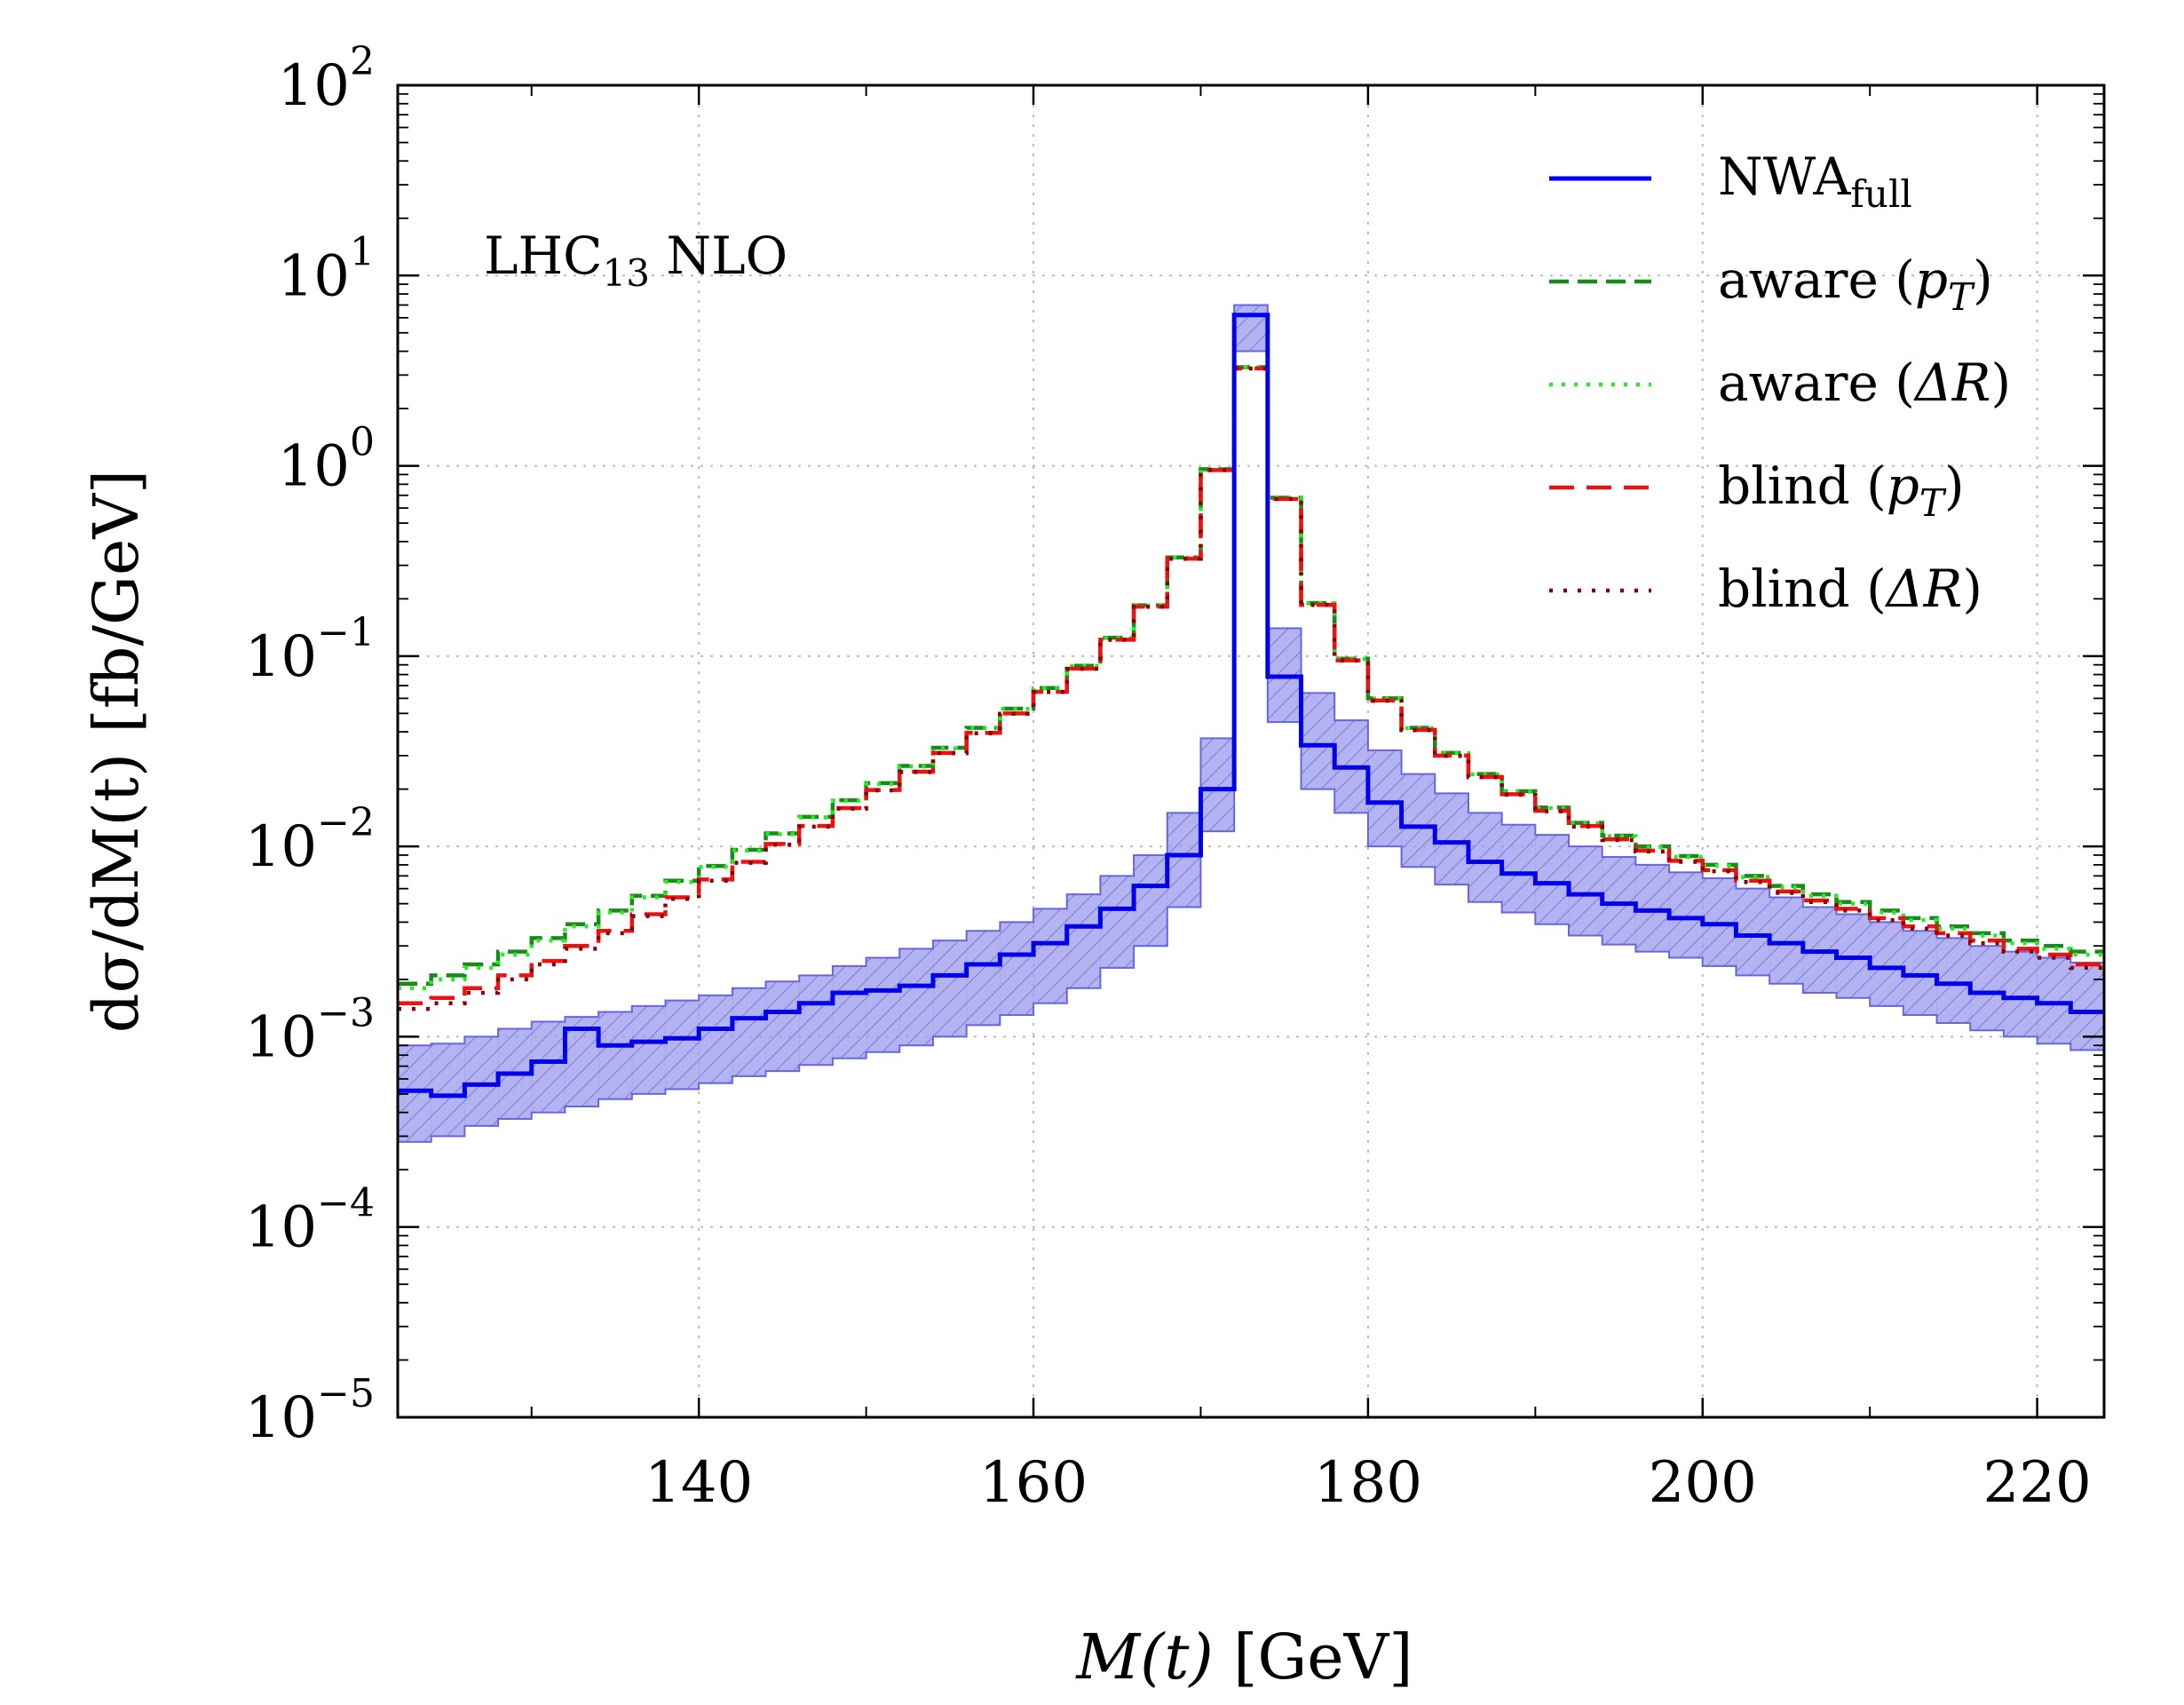 Image resolution: width=2184 pixels, height=1705 pixels. What do you see at coordinates (326, 269) in the screenshot?
I see `y-tick-label: 10¹` at bounding box center [326, 269].